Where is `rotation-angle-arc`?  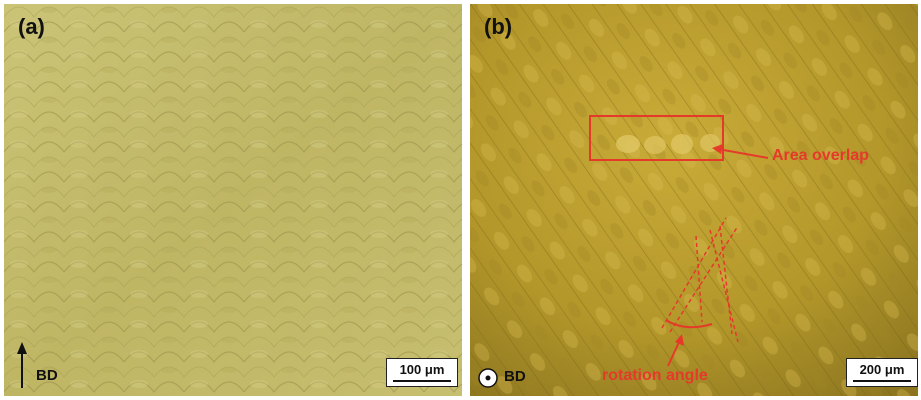 rotation-angle-arc is located at coordinates (689, 324).